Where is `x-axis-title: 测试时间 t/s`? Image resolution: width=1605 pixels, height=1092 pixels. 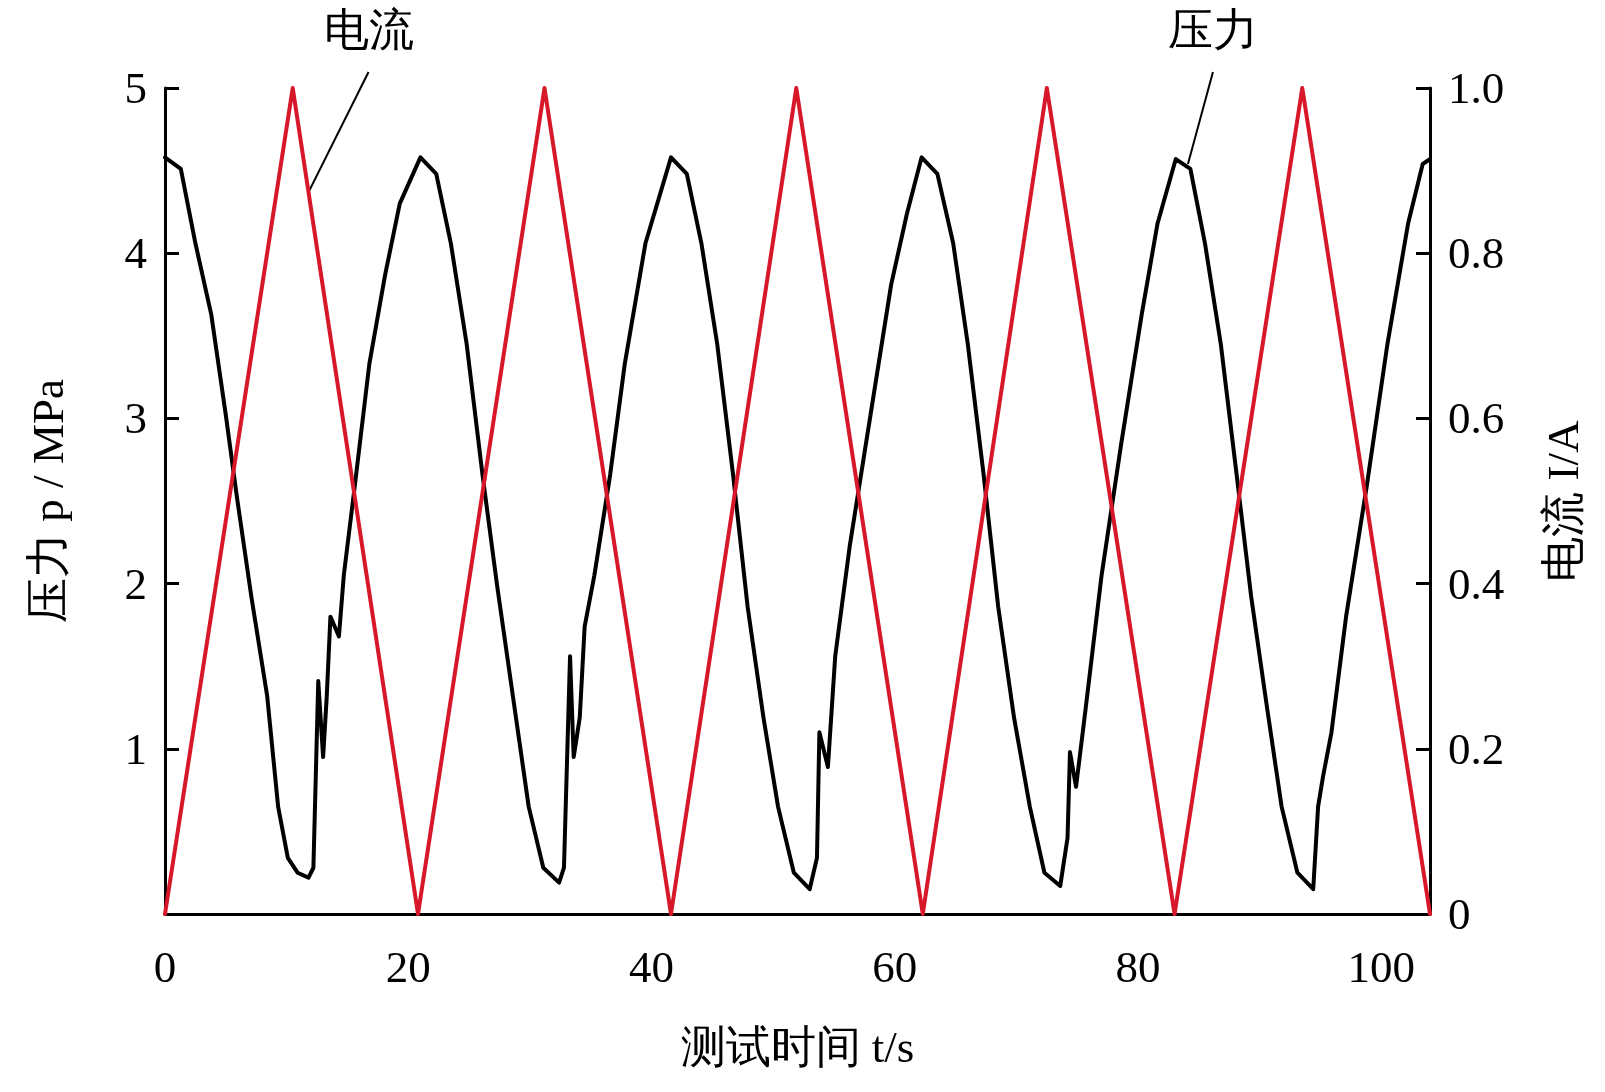
x-axis-title: 测试时间 t/s is located at coordinates (797, 1046).